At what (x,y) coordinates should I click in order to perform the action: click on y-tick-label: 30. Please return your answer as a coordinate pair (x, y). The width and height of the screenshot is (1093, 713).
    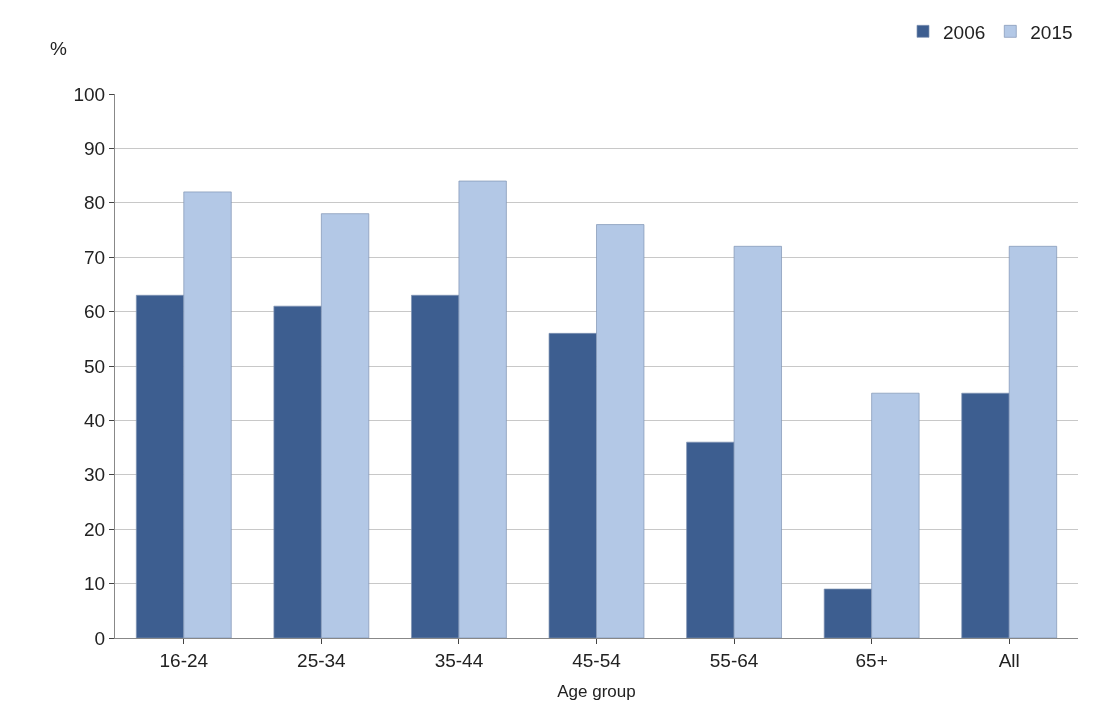
    Looking at the image, I should click on (95, 475).